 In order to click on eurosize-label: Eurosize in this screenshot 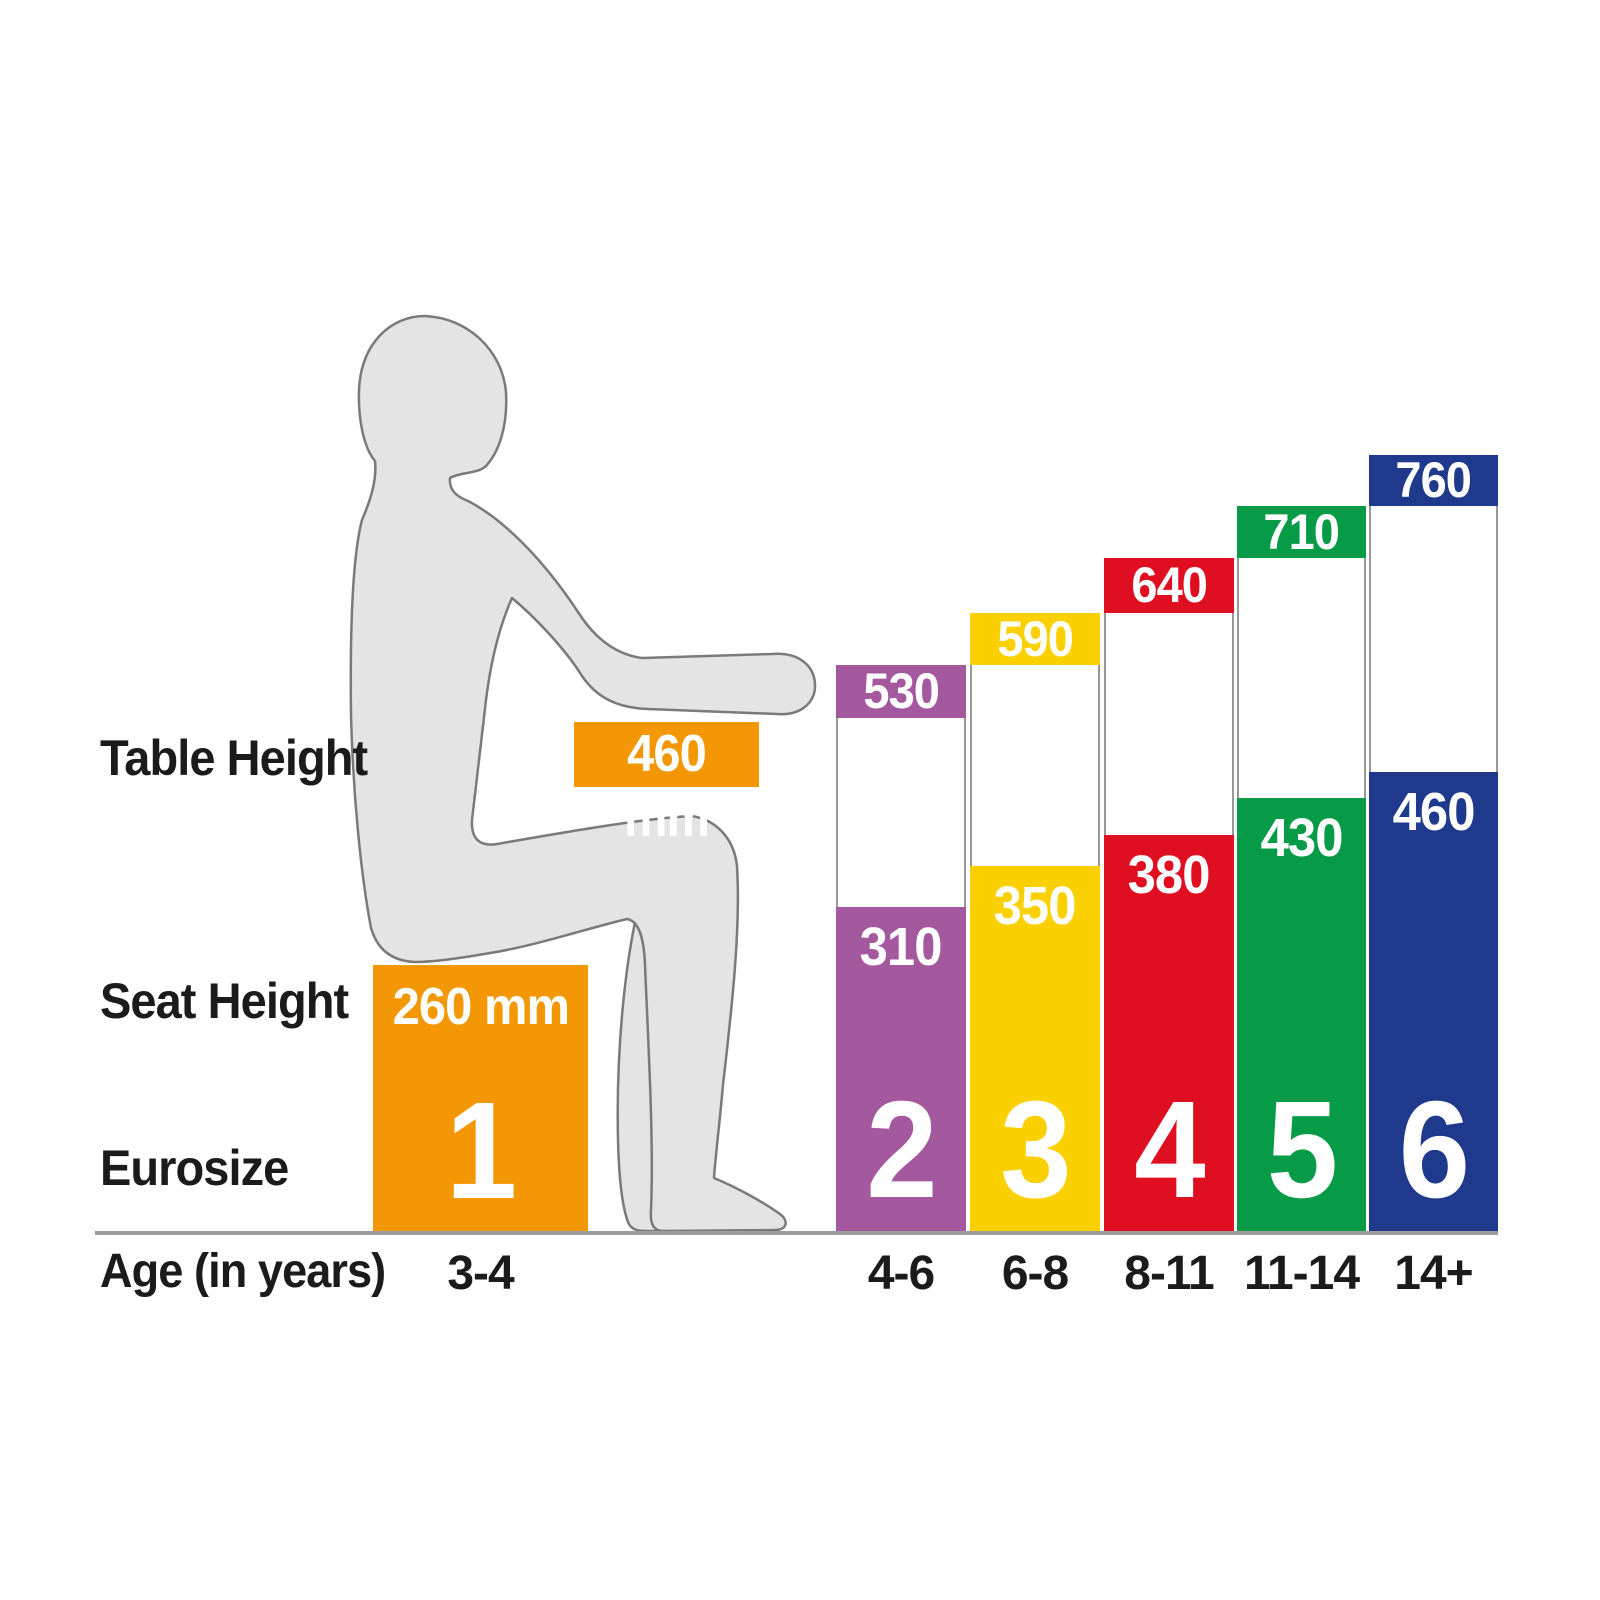, I will do `click(194, 1168)`.